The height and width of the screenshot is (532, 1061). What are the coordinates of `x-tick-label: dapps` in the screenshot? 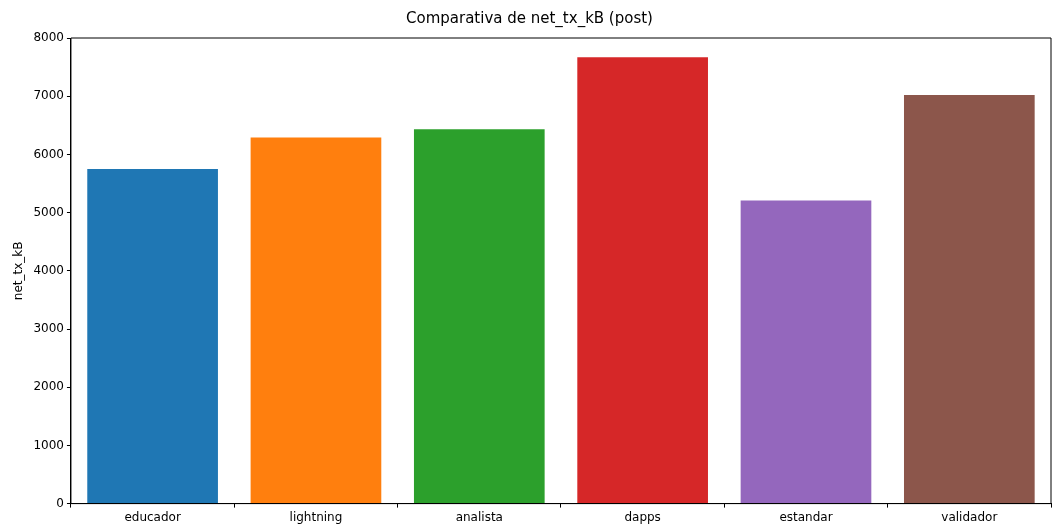 It's located at (642, 516).